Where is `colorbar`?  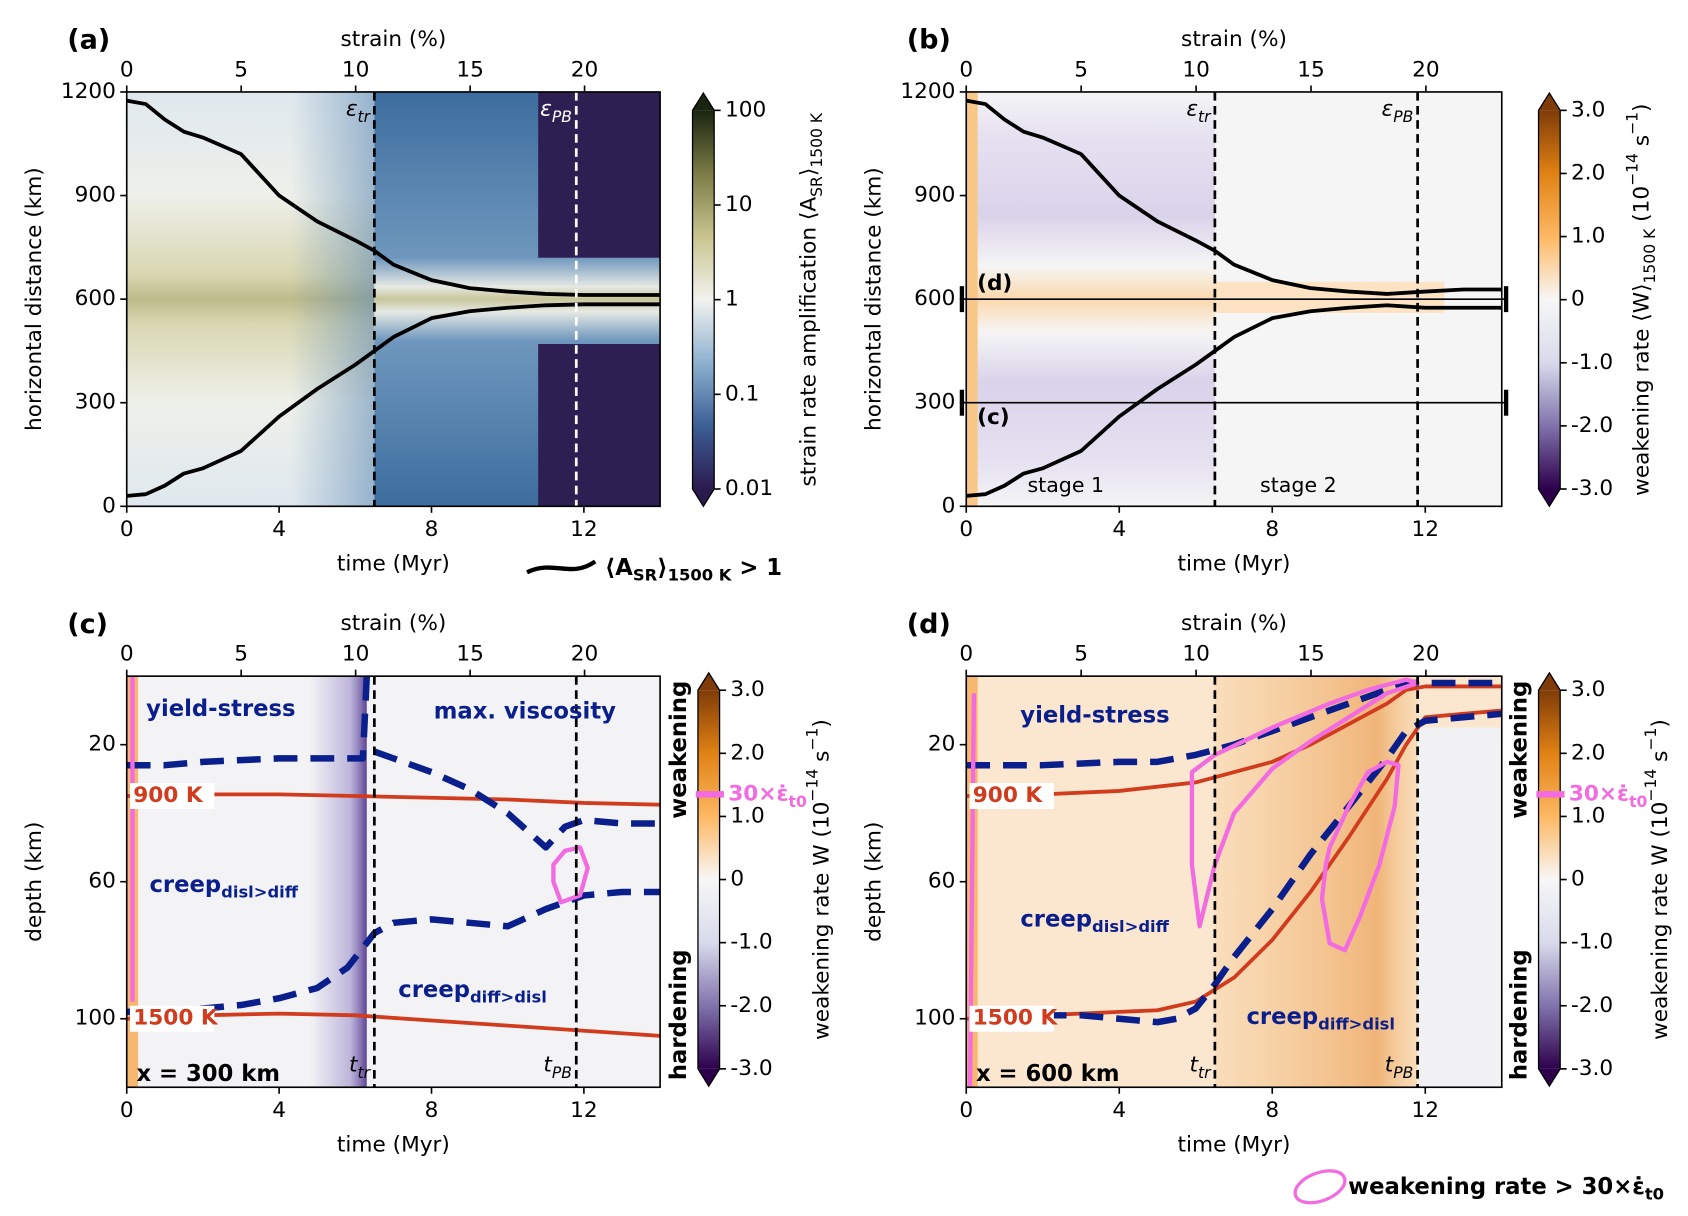
colorbar is located at coordinates (703, 299).